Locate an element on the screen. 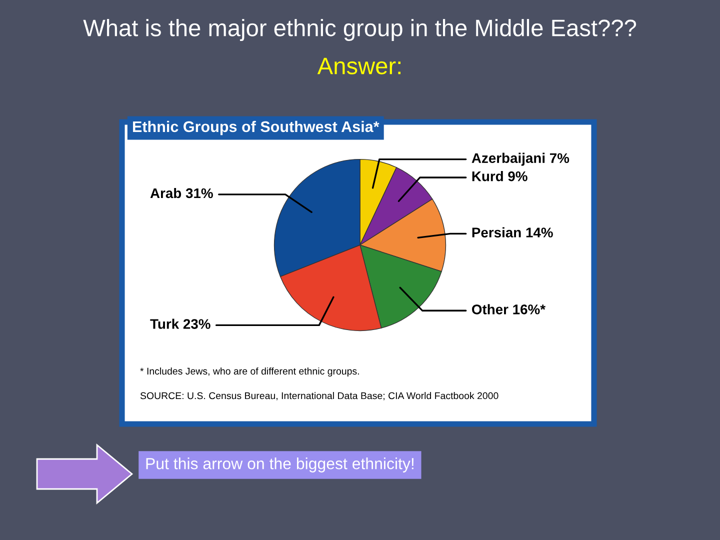  text: * Includes Jews, who are of different ethnic groups. is located at coordinates (249, 372).